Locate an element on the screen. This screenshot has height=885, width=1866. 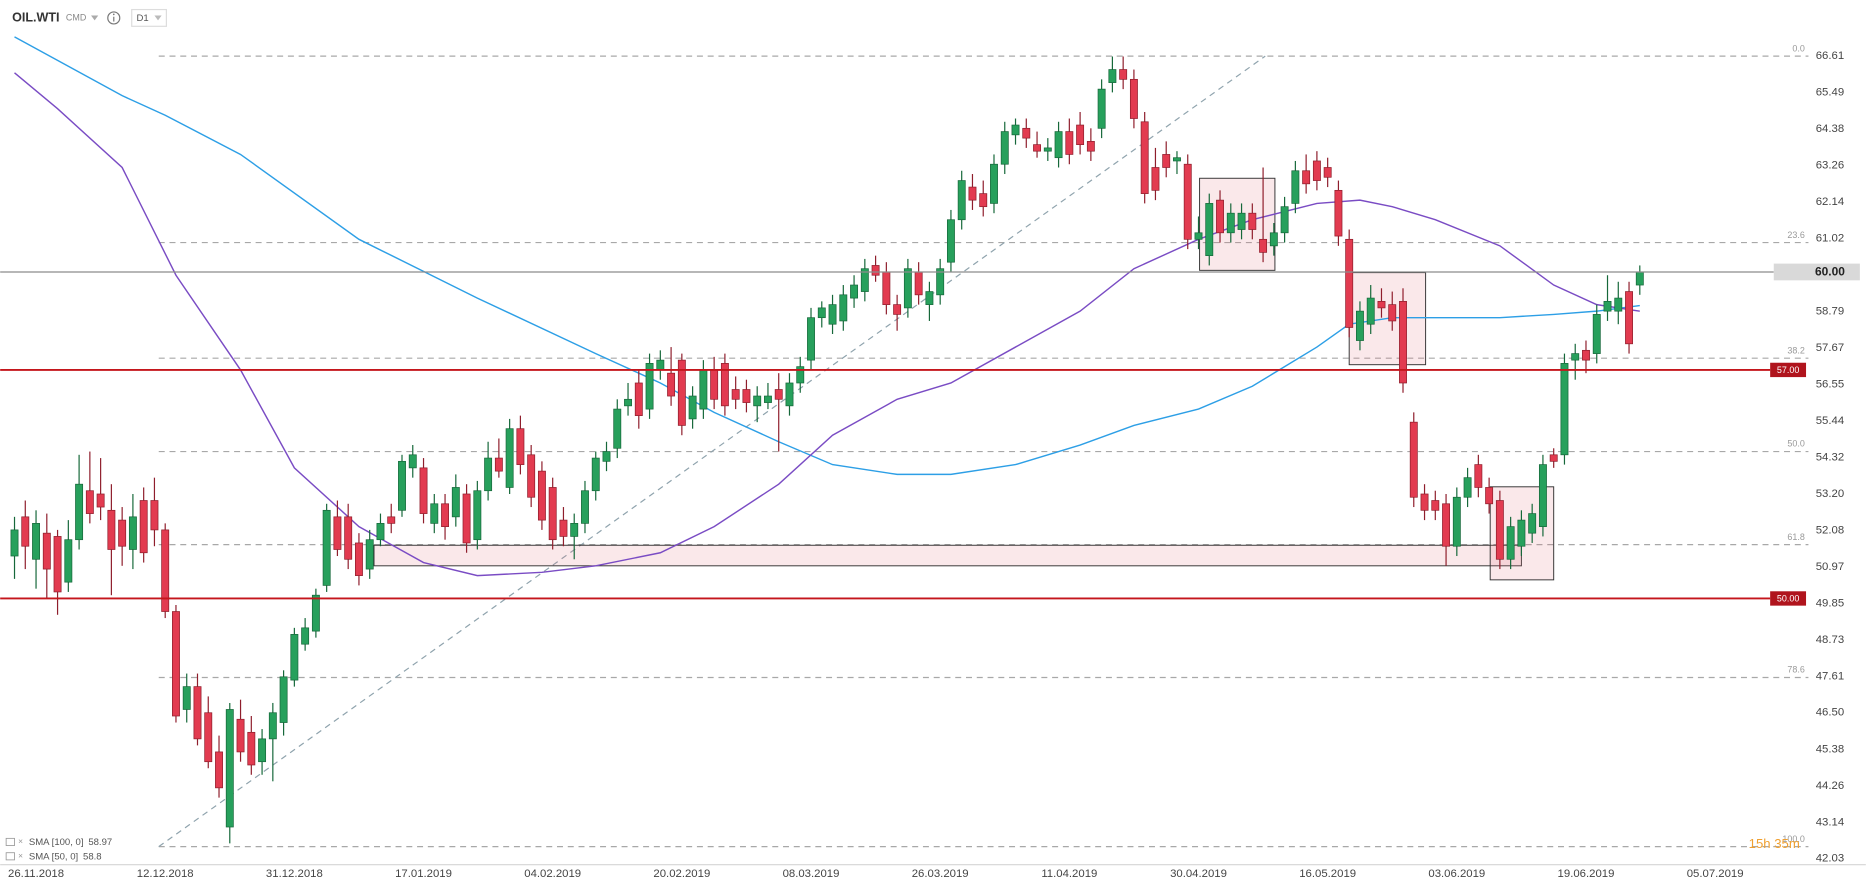
fib-level-label: 100.0 is located at coordinates (1793, 839).